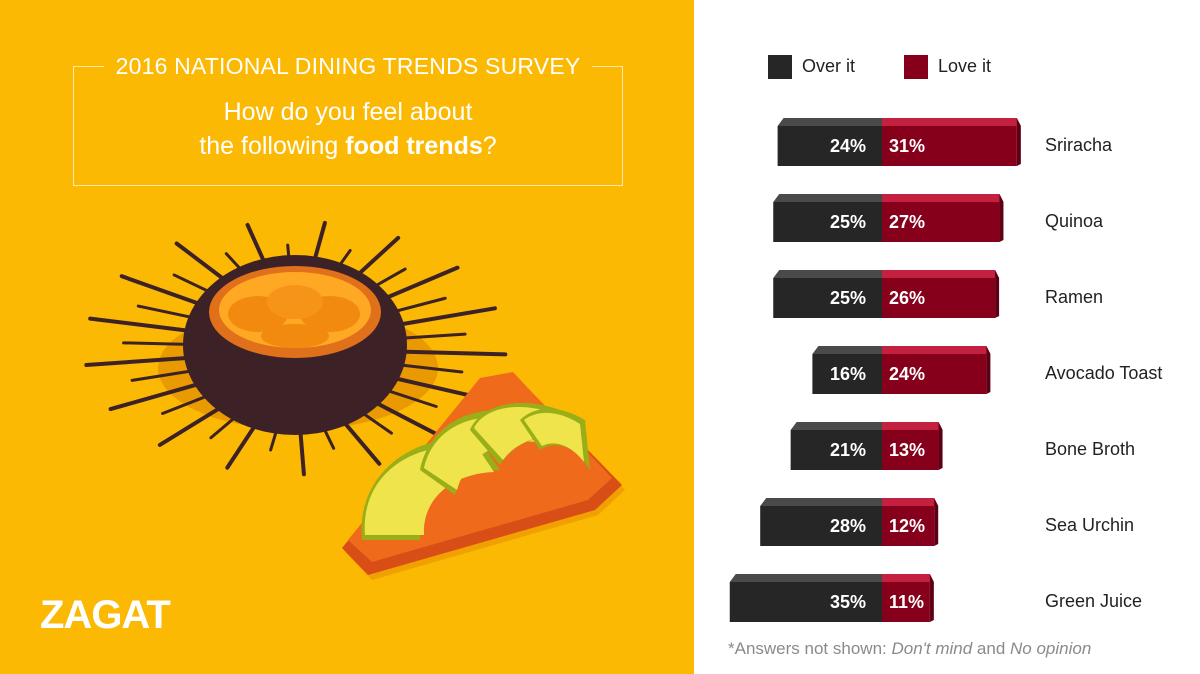 Image resolution: width=1200 pixels, height=674 pixels. I want to click on legend-label-love-it: Love it, so click(965, 66).